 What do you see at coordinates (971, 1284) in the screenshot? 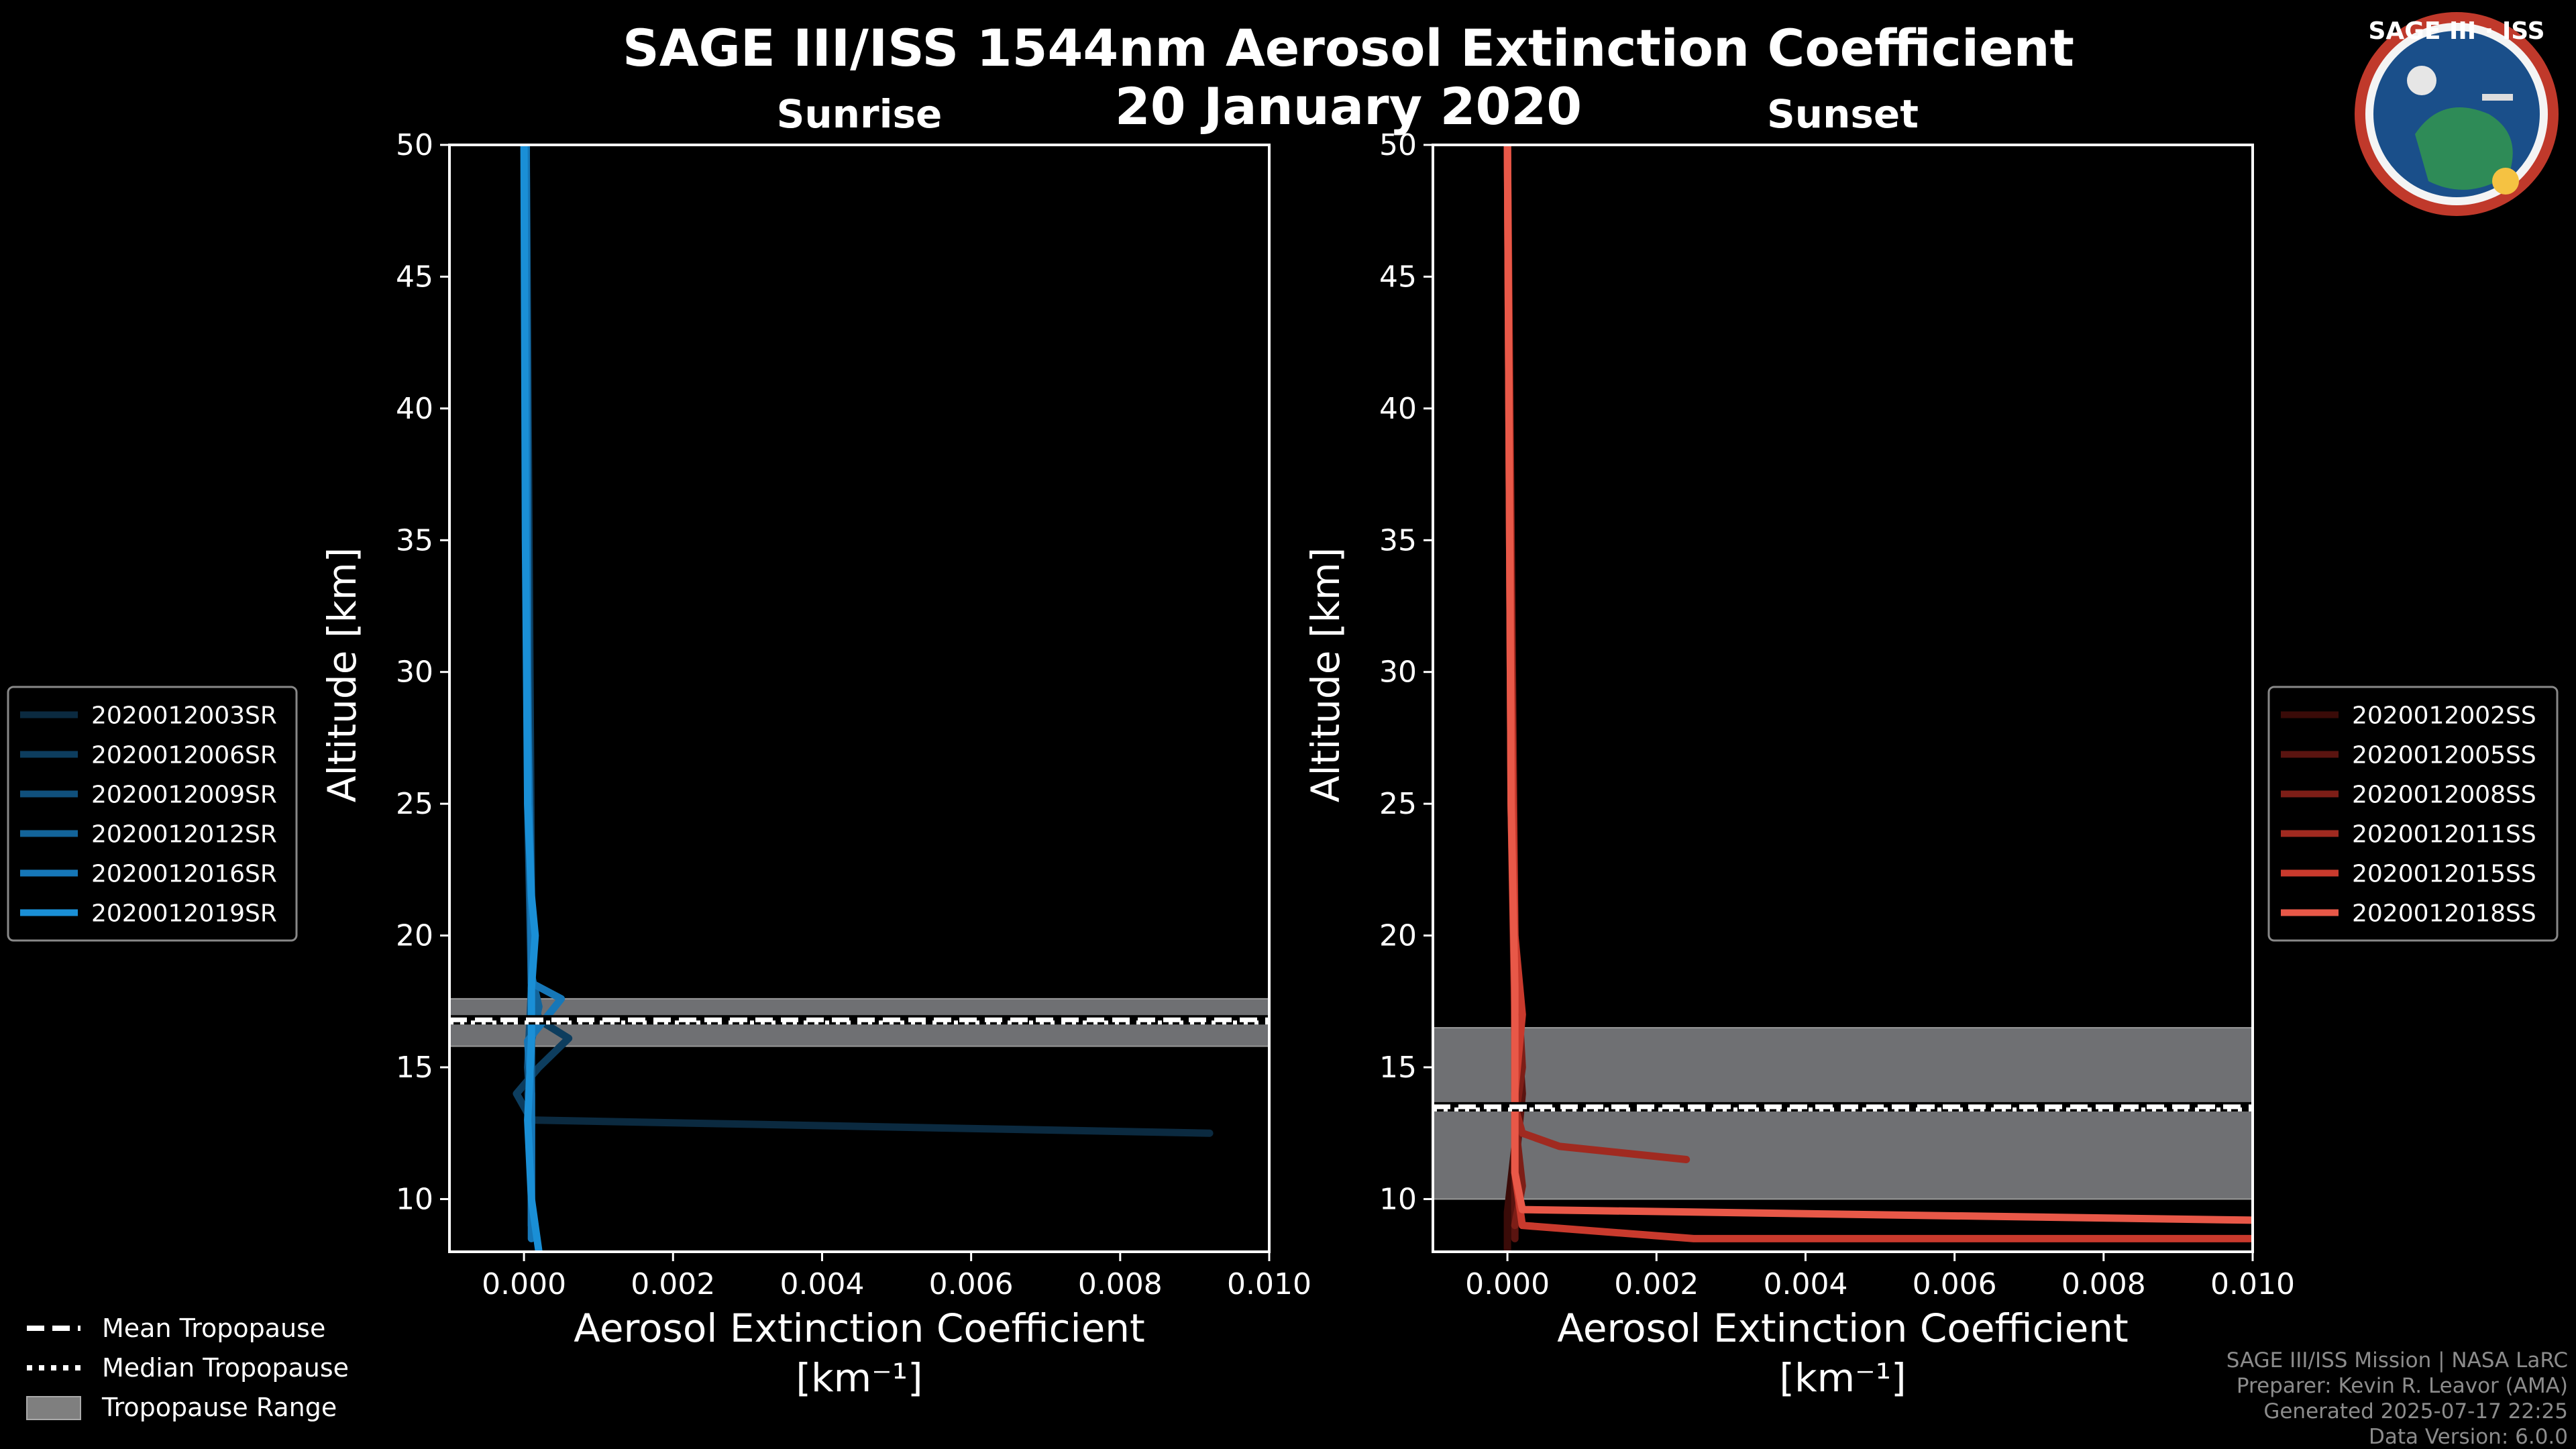
I see `sunrise-xtick-label: 0.006` at bounding box center [971, 1284].